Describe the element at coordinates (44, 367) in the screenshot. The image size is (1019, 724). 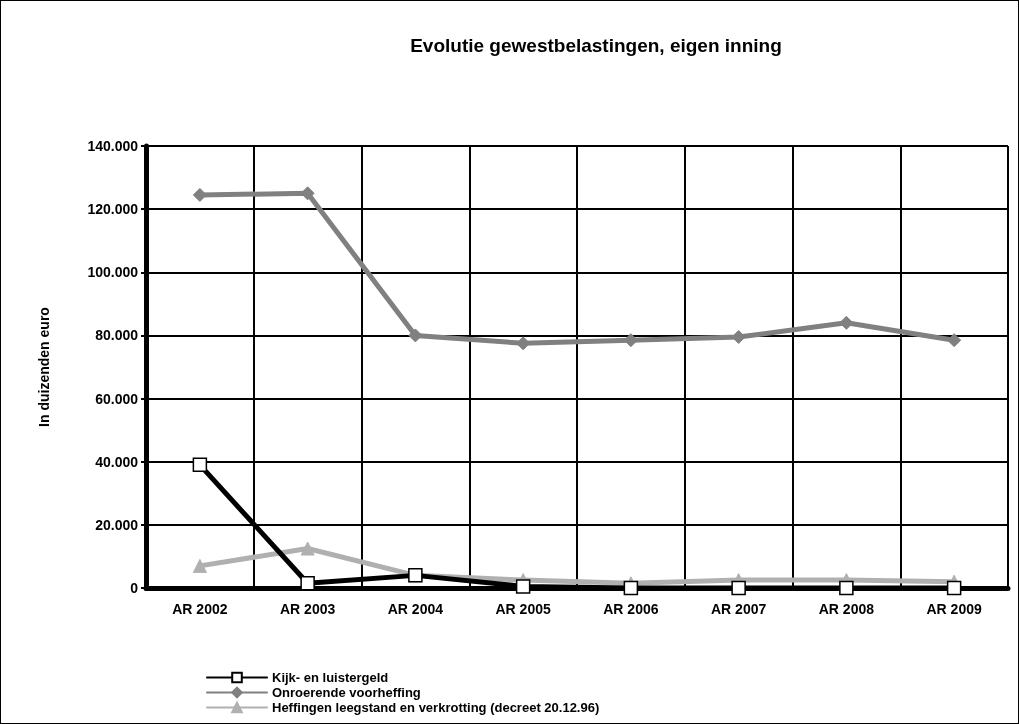
I see `y-axis-title: In duizenden euro` at that location.